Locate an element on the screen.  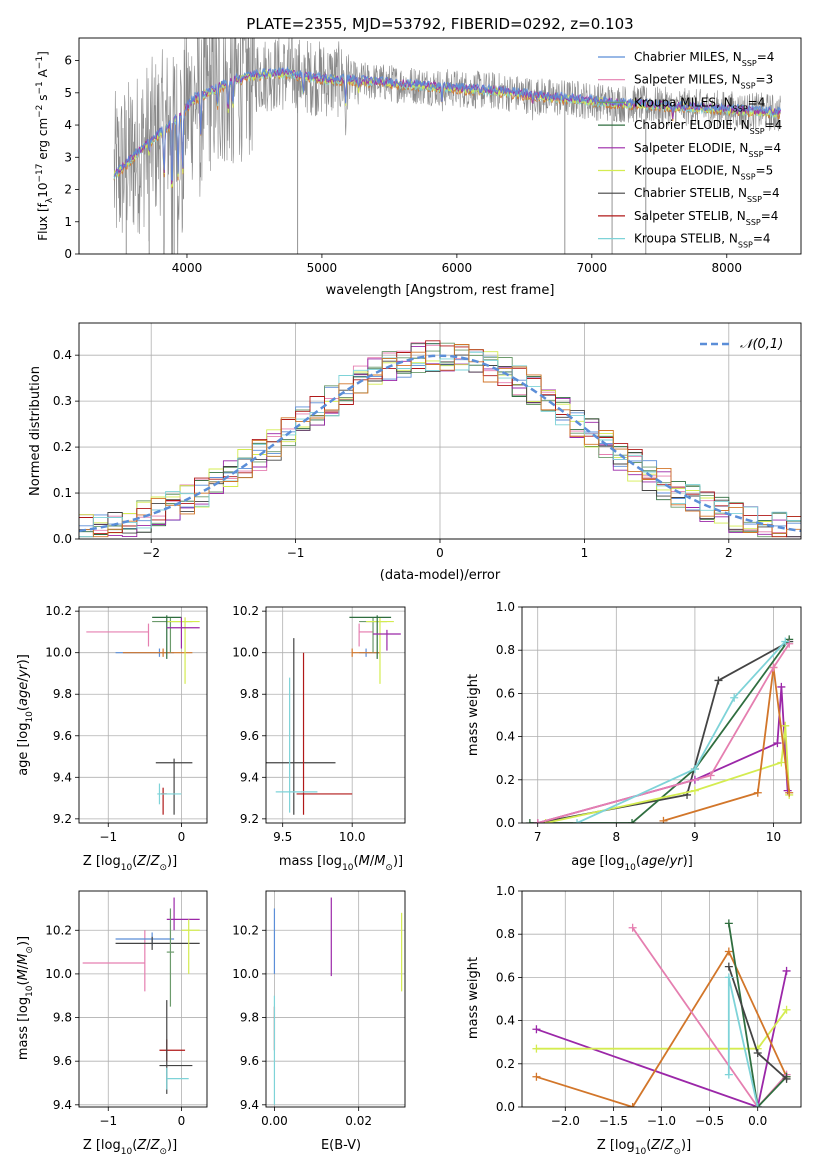
y-tick-label: 0.6 is located at coordinates (505, 977).